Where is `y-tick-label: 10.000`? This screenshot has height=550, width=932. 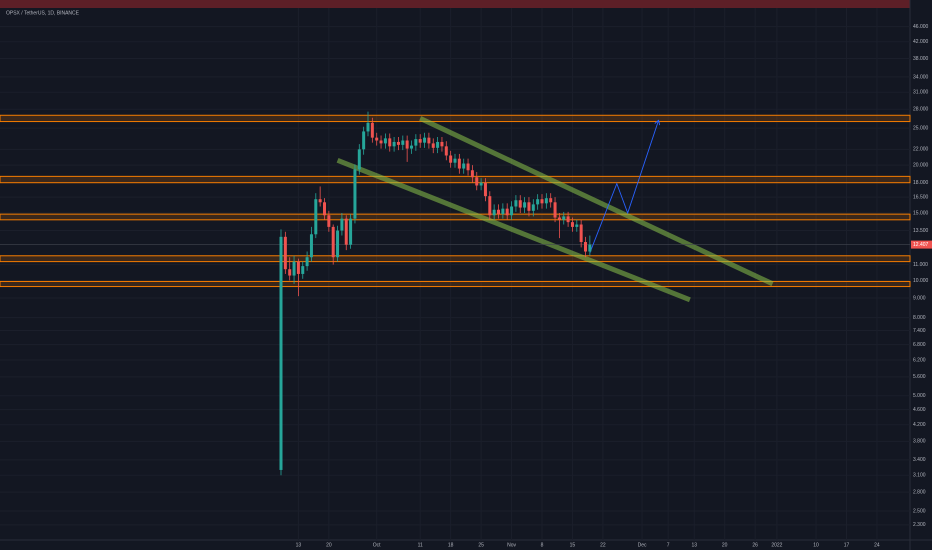 y-tick-label: 10.000 is located at coordinates (921, 281).